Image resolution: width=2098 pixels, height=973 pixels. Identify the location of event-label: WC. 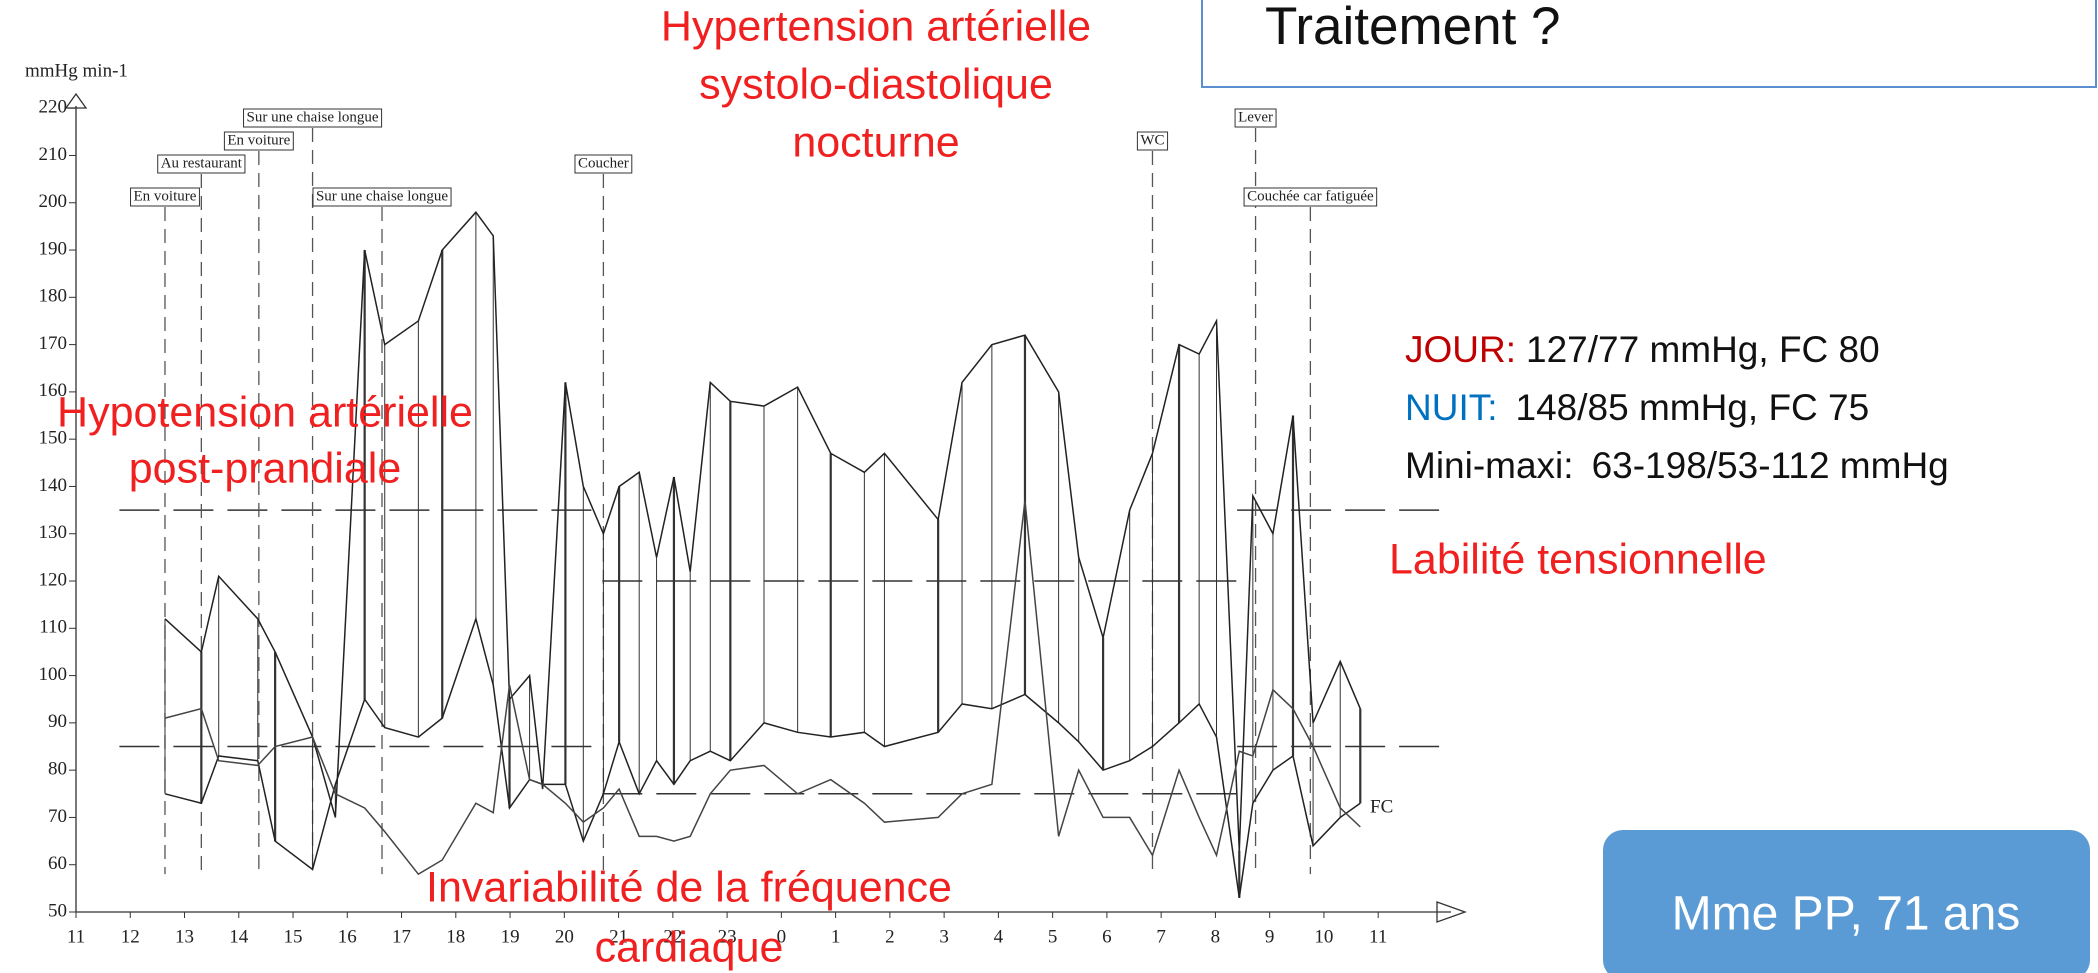
(1152, 140).